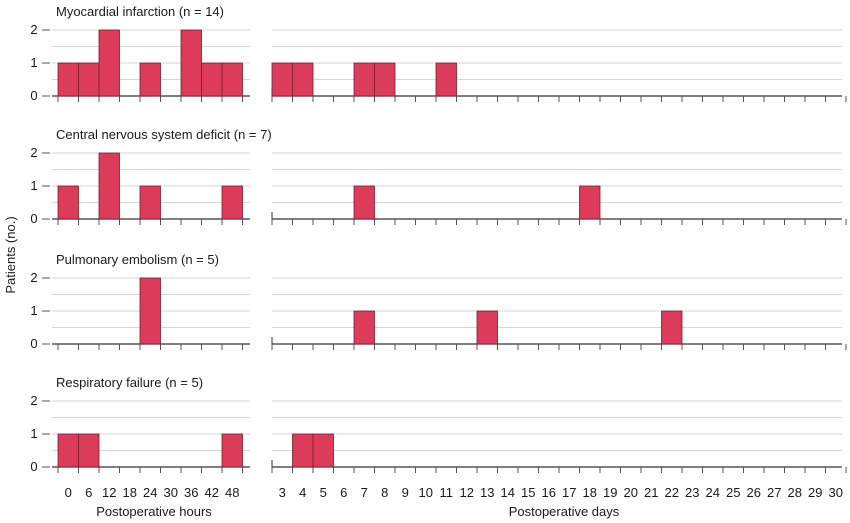 This screenshot has width=850, height=523. Describe the element at coordinates (364, 492) in the screenshot. I see `x-tick-label-days: 7` at that location.